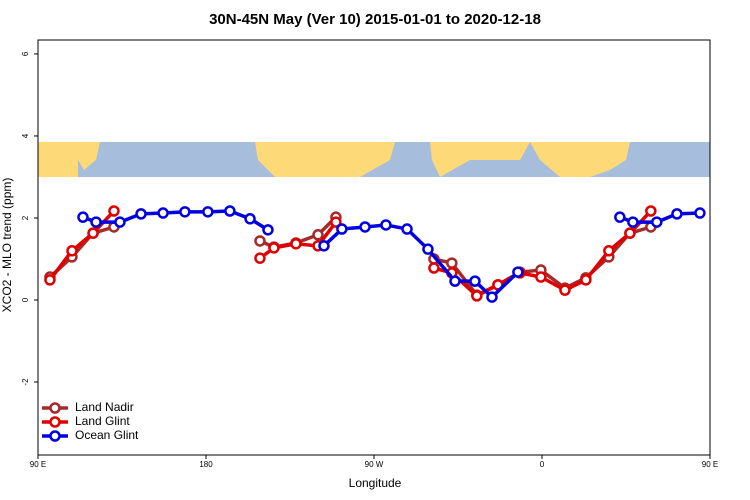  What do you see at coordinates (25, 299) in the screenshot?
I see `y-tick-label: 0` at bounding box center [25, 299].